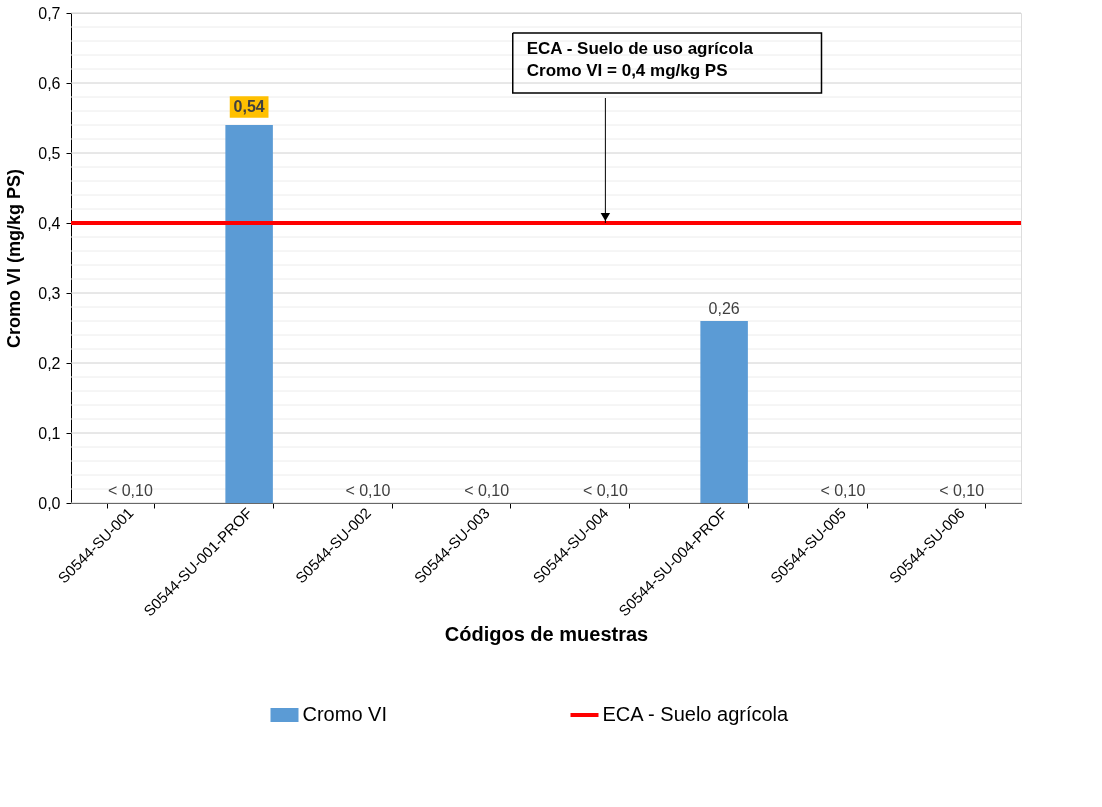 The width and height of the screenshot is (1102, 807). I want to click on x-axis-title: Códigos de muestras, so click(546, 634).